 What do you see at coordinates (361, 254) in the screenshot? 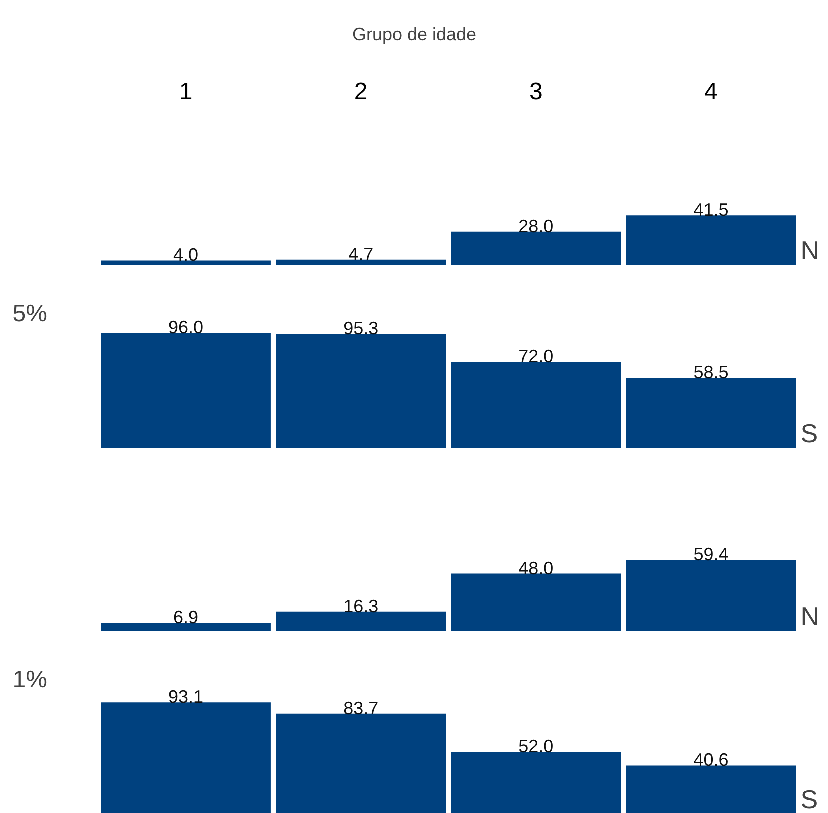
I see `data-label: 4.7` at bounding box center [361, 254].